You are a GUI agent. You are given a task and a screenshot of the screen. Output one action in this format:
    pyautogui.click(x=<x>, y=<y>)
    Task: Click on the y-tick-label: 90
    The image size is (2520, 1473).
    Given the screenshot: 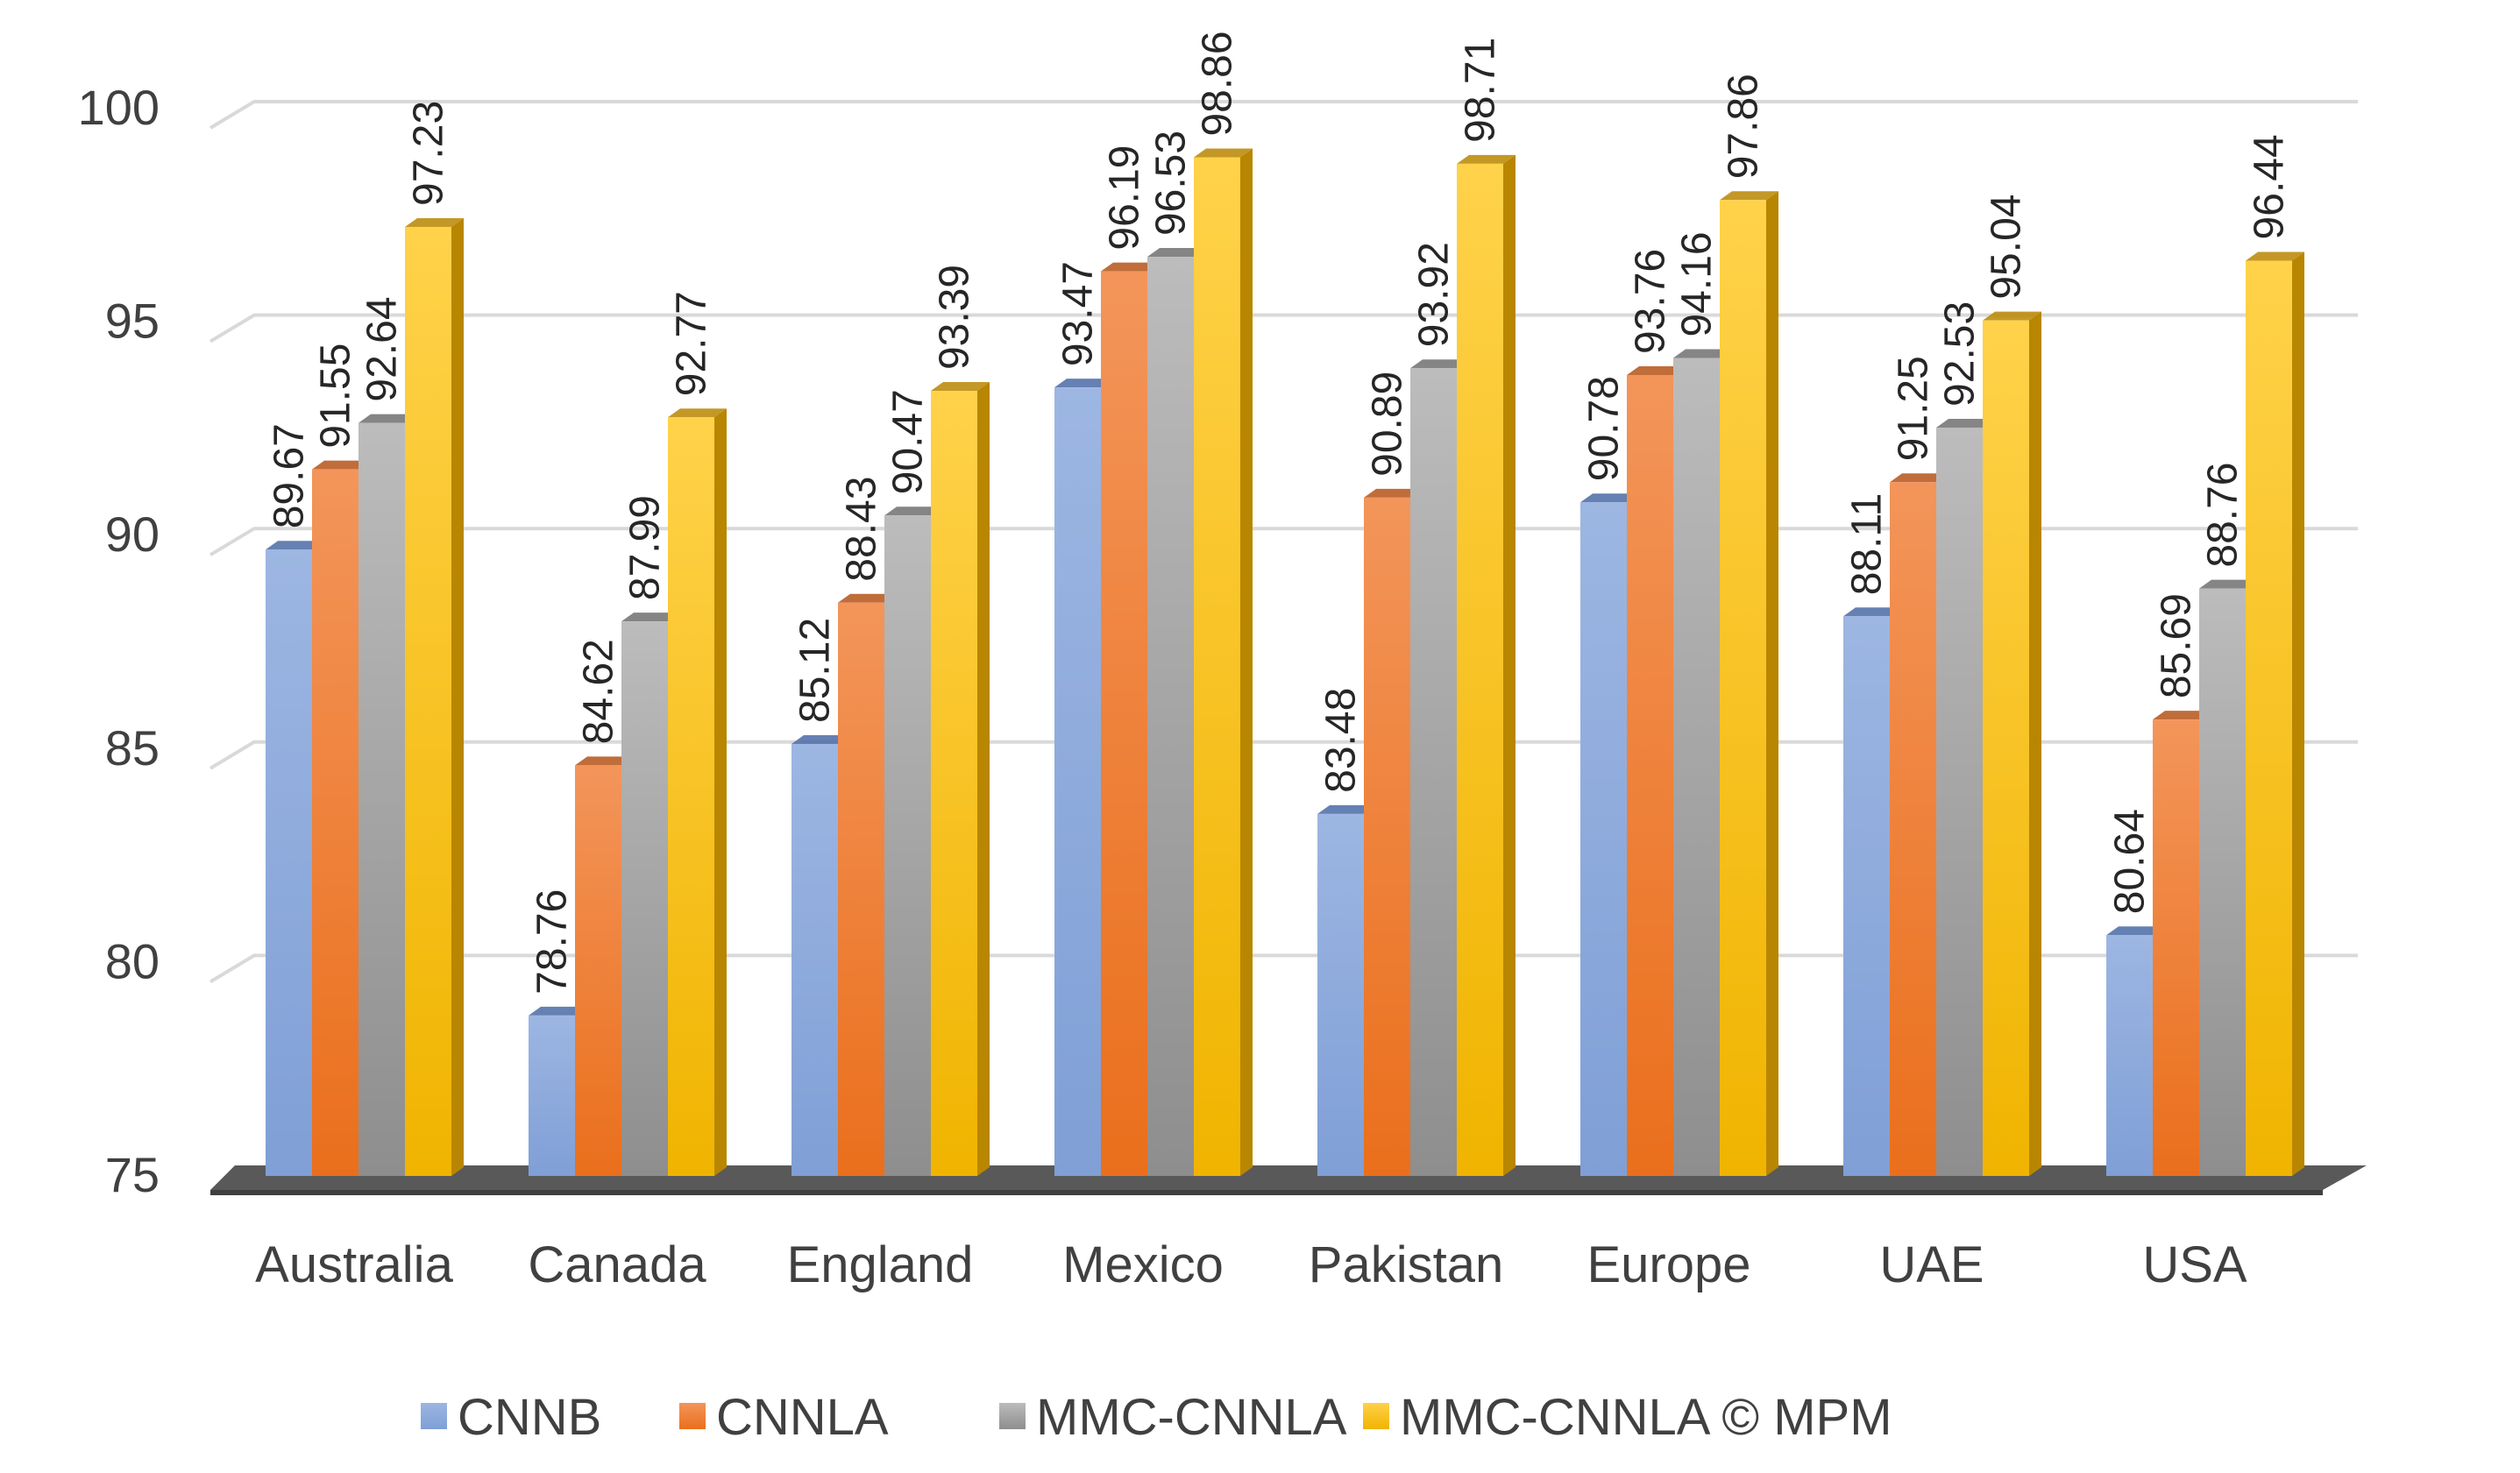 What is the action you would take?
    pyautogui.click(x=132, y=534)
    